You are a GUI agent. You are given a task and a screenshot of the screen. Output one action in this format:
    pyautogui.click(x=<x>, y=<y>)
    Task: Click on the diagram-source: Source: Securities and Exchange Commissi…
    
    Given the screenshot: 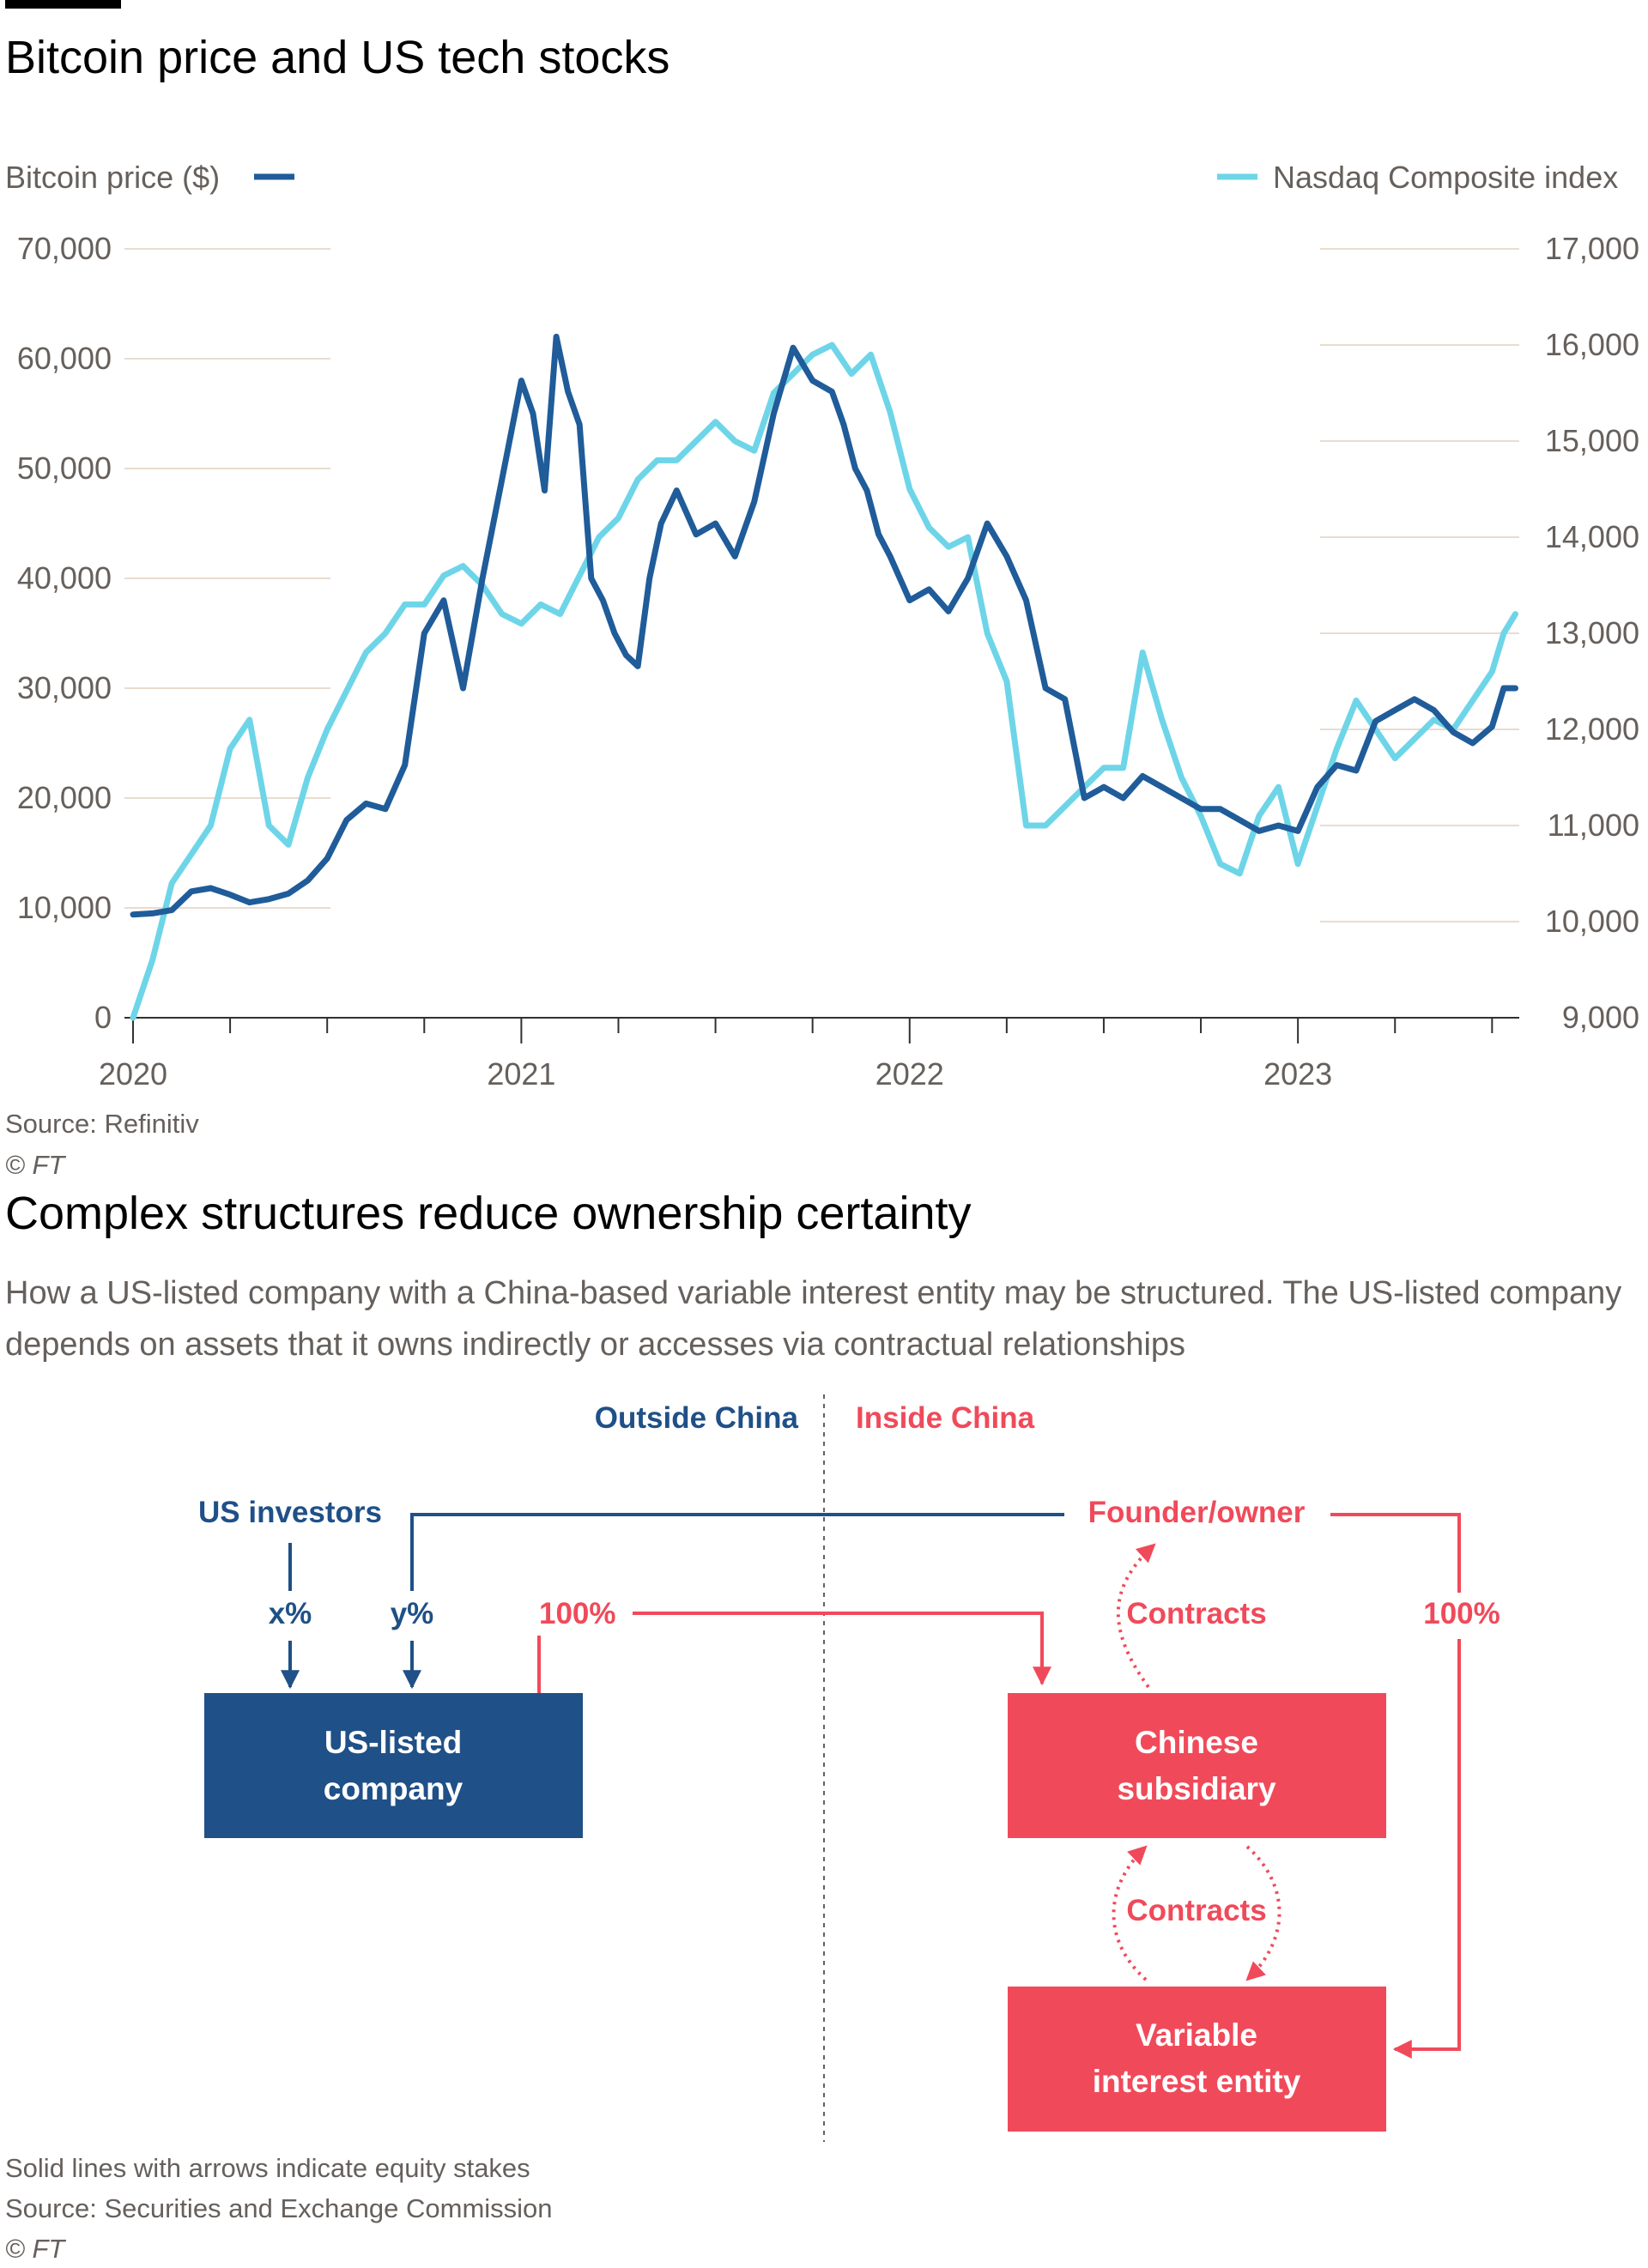 What is the action you would take?
    pyautogui.click(x=279, y=2208)
    